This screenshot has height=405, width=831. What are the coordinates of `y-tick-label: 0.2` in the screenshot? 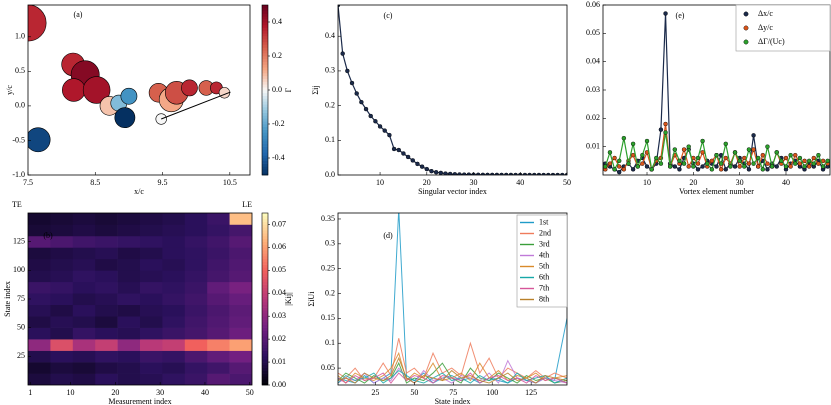 It's located at (330, 292).